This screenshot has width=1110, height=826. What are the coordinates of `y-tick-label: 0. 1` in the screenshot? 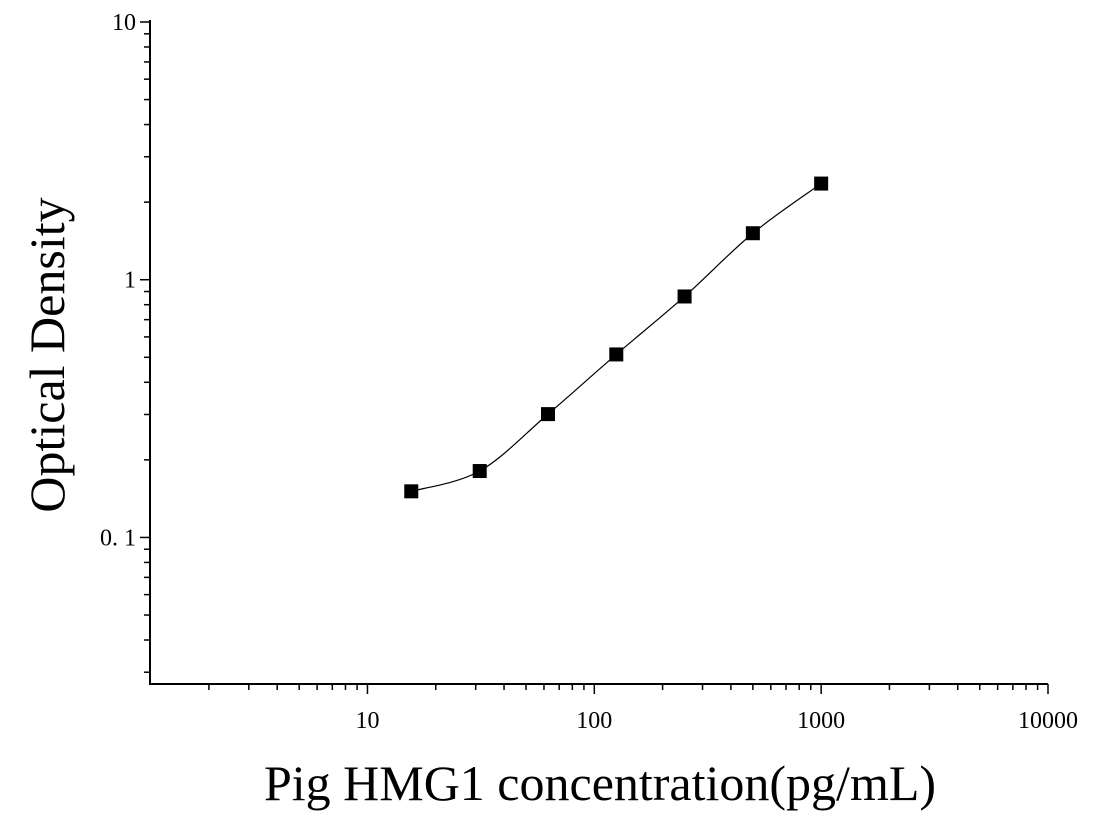 It's located at (118, 538).